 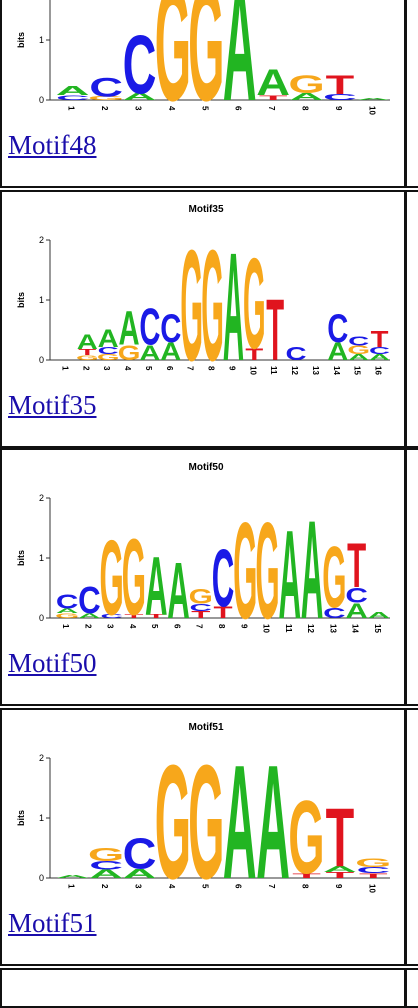 What do you see at coordinates (41, 300) in the screenshot?
I see `y-tick-label: 1` at bounding box center [41, 300].